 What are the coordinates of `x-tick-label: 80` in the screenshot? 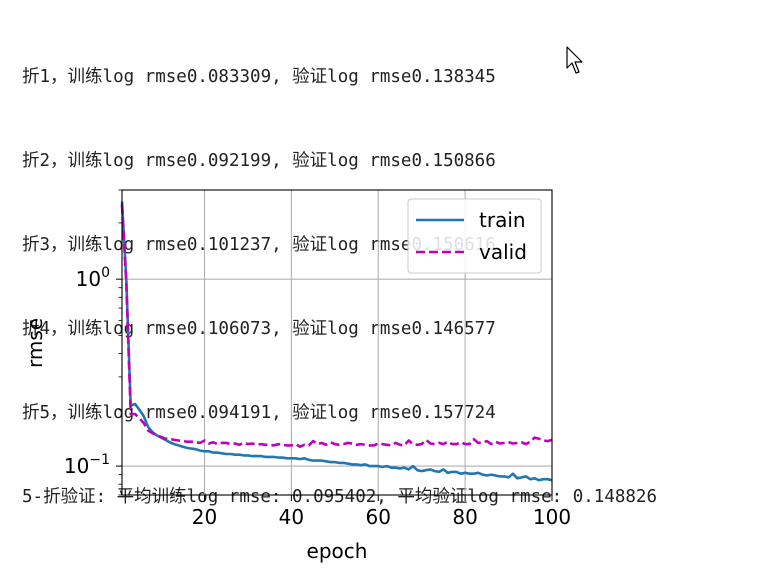 It's located at (464, 517).